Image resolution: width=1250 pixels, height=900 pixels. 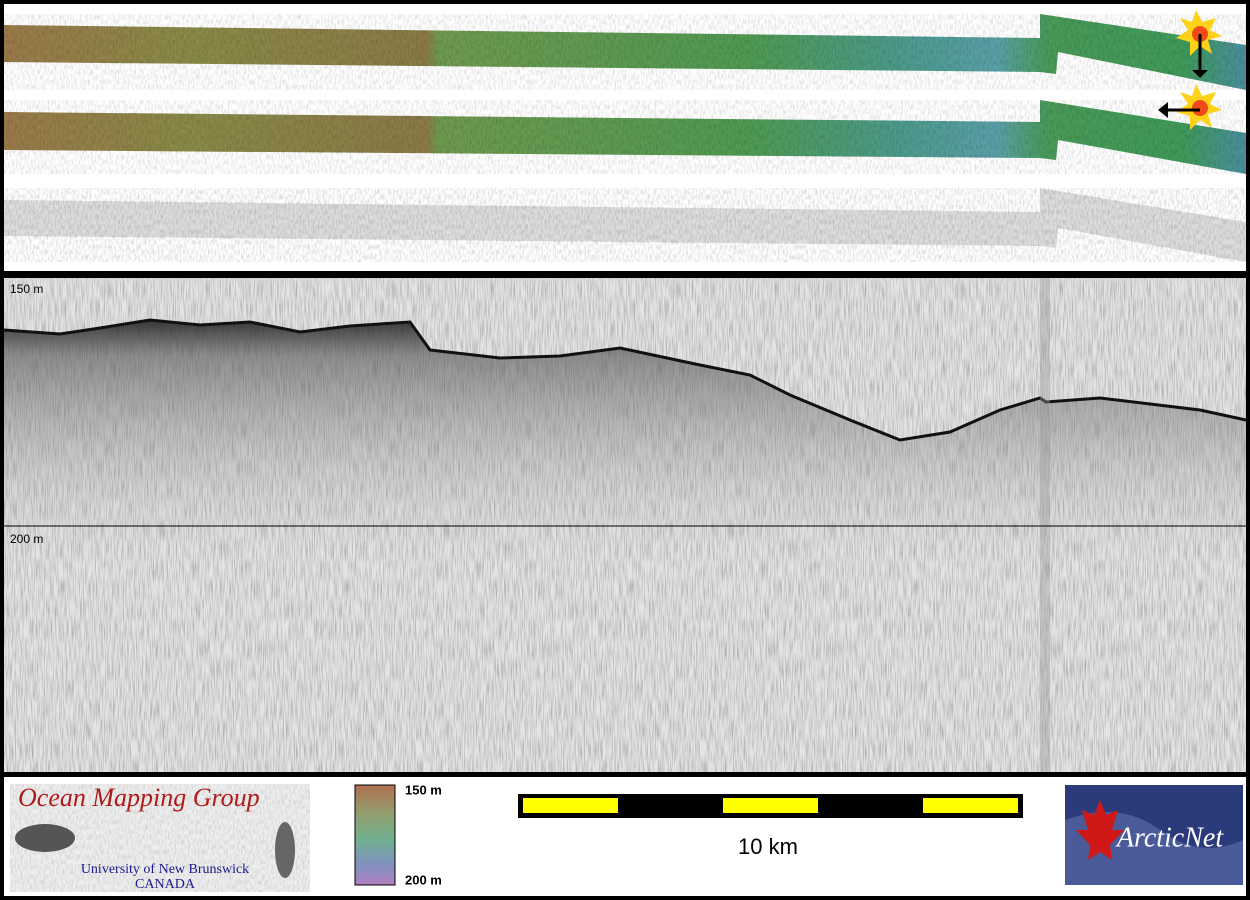 I want to click on depth-label: 150 m, so click(x=26, y=289).